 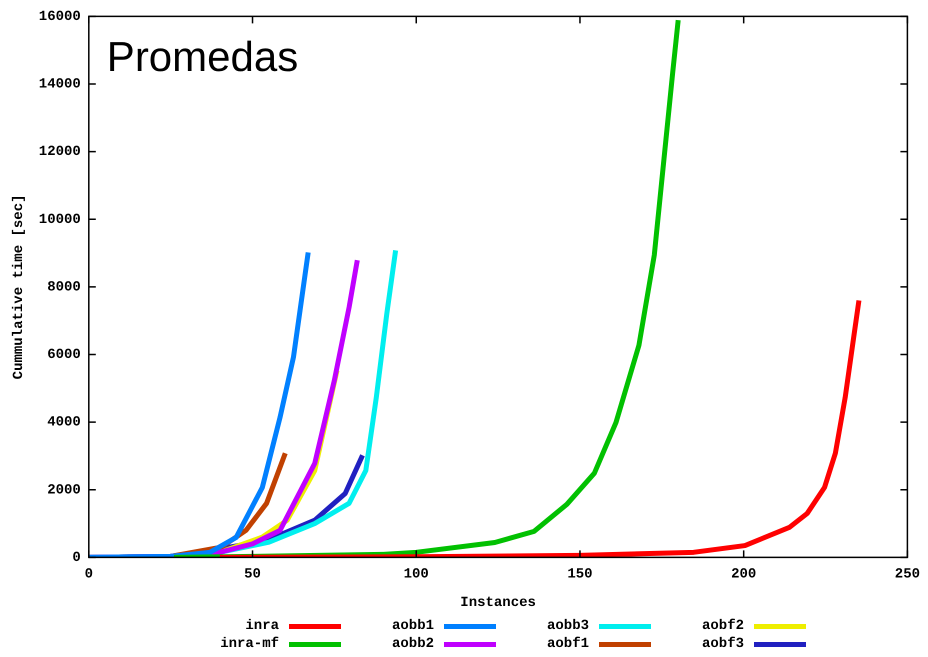 I want to click on y-tick-label: 8000, so click(x=64, y=287).